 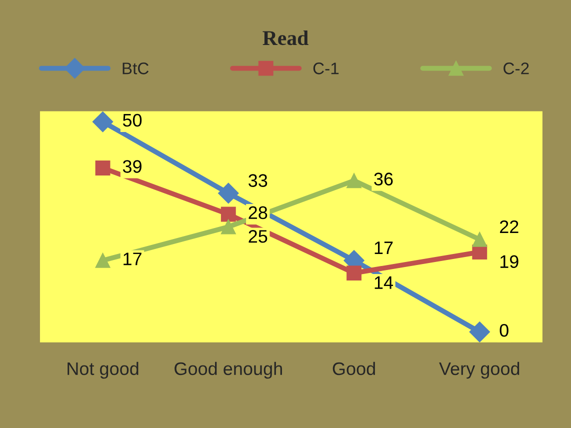 What do you see at coordinates (132, 120) in the screenshot?
I see `data-label: 50` at bounding box center [132, 120].